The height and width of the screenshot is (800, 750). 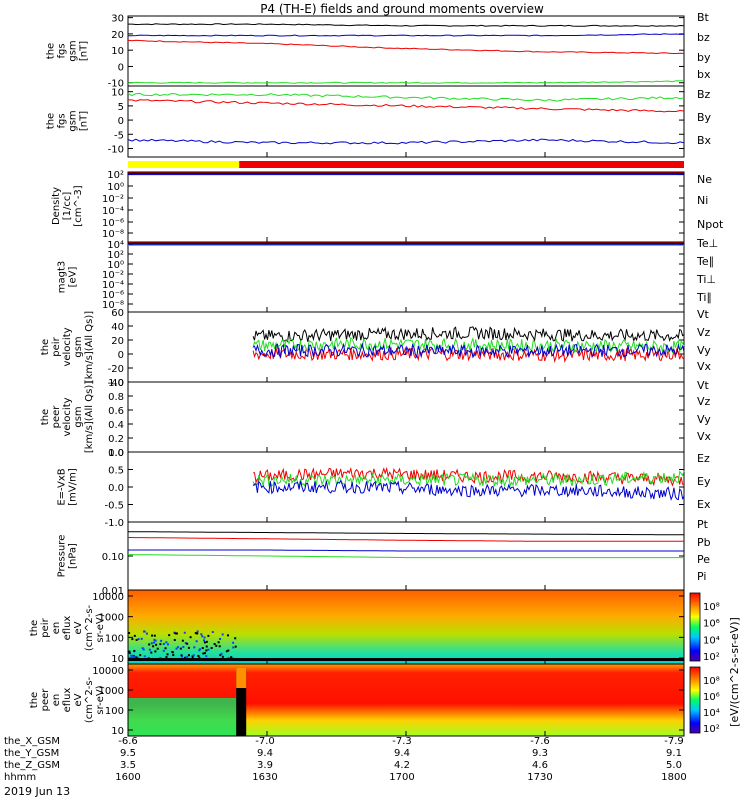 What do you see at coordinates (108, 597) in the screenshot?
I see `y-tick-label: 10000` at bounding box center [108, 597].